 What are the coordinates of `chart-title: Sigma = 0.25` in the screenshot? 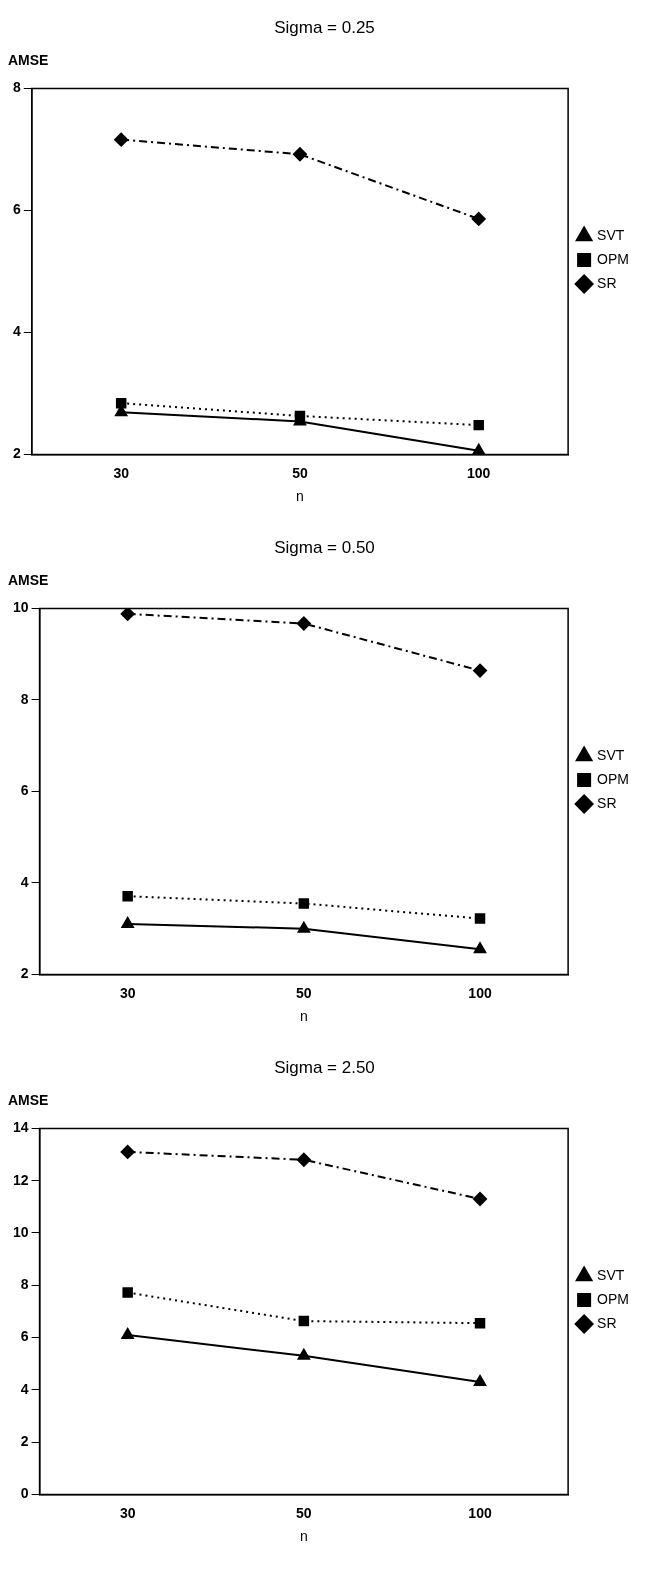 It's located at (324, 27).